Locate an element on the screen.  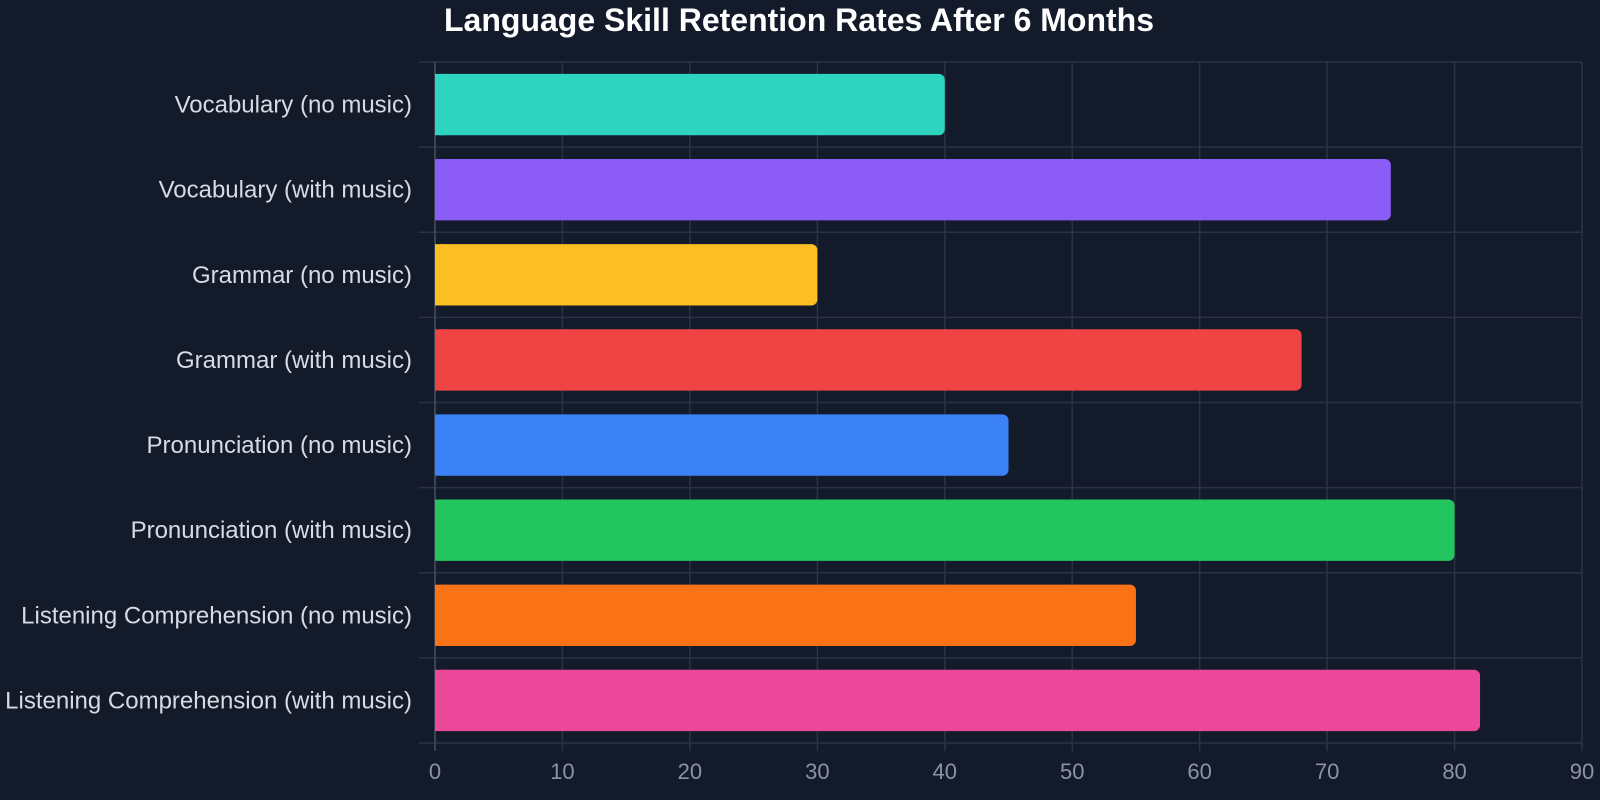
category-label: Vocabulary (no music) is located at coordinates (293, 105).